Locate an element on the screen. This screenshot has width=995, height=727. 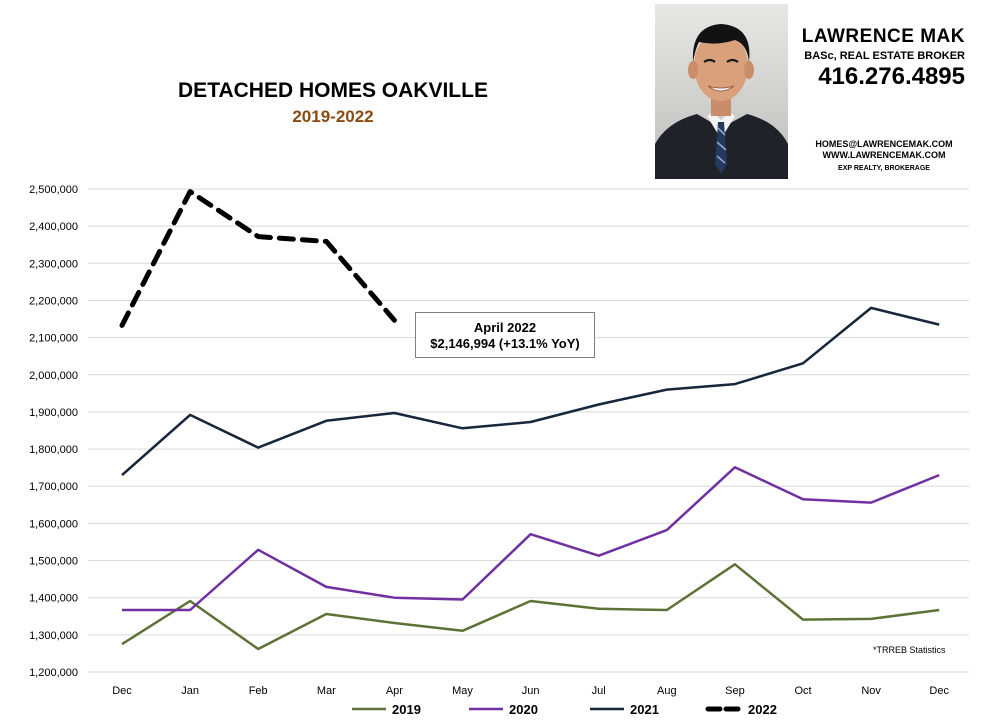
y-tick-label: 1,500,000 is located at coordinates (53, 562).